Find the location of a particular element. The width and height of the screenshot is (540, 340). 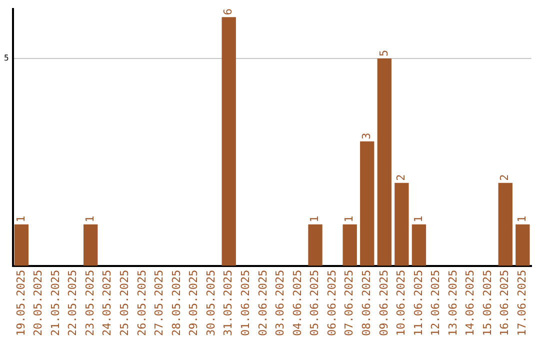

x-tick-label: 29.05.2025 is located at coordinates (193, 303).